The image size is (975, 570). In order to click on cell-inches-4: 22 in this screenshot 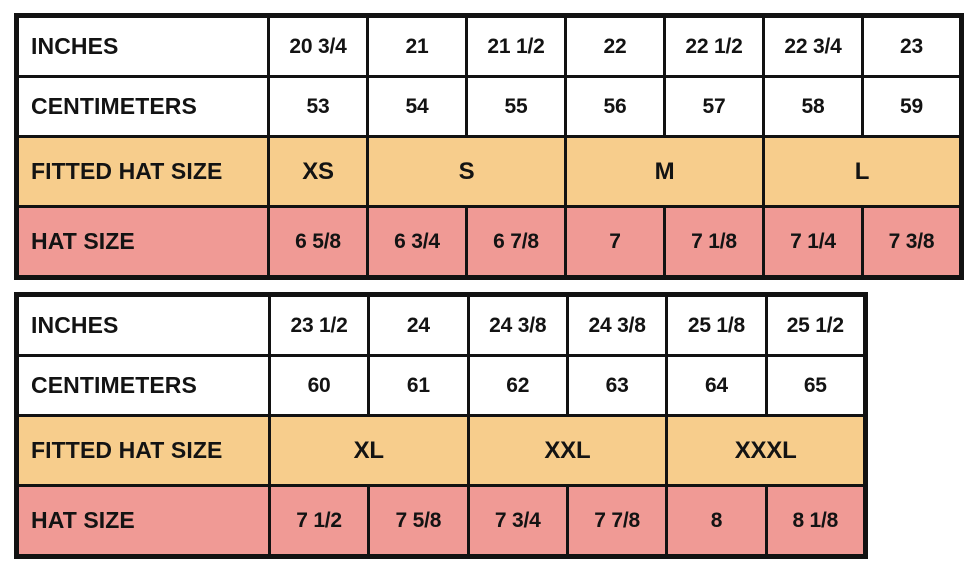, I will do `click(615, 46)`.